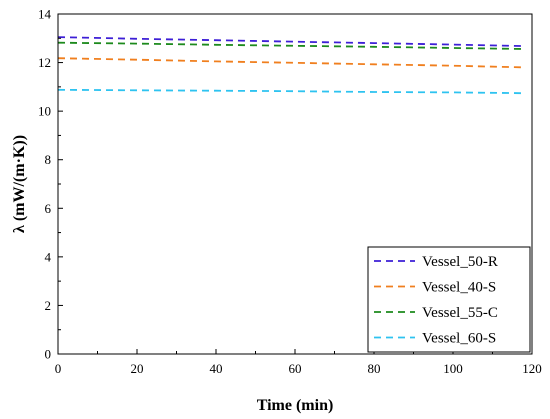 Image resolution: width=550 pixels, height=419 pixels. What do you see at coordinates (453, 368) in the screenshot?
I see `x-tick-label: 100` at bounding box center [453, 368].